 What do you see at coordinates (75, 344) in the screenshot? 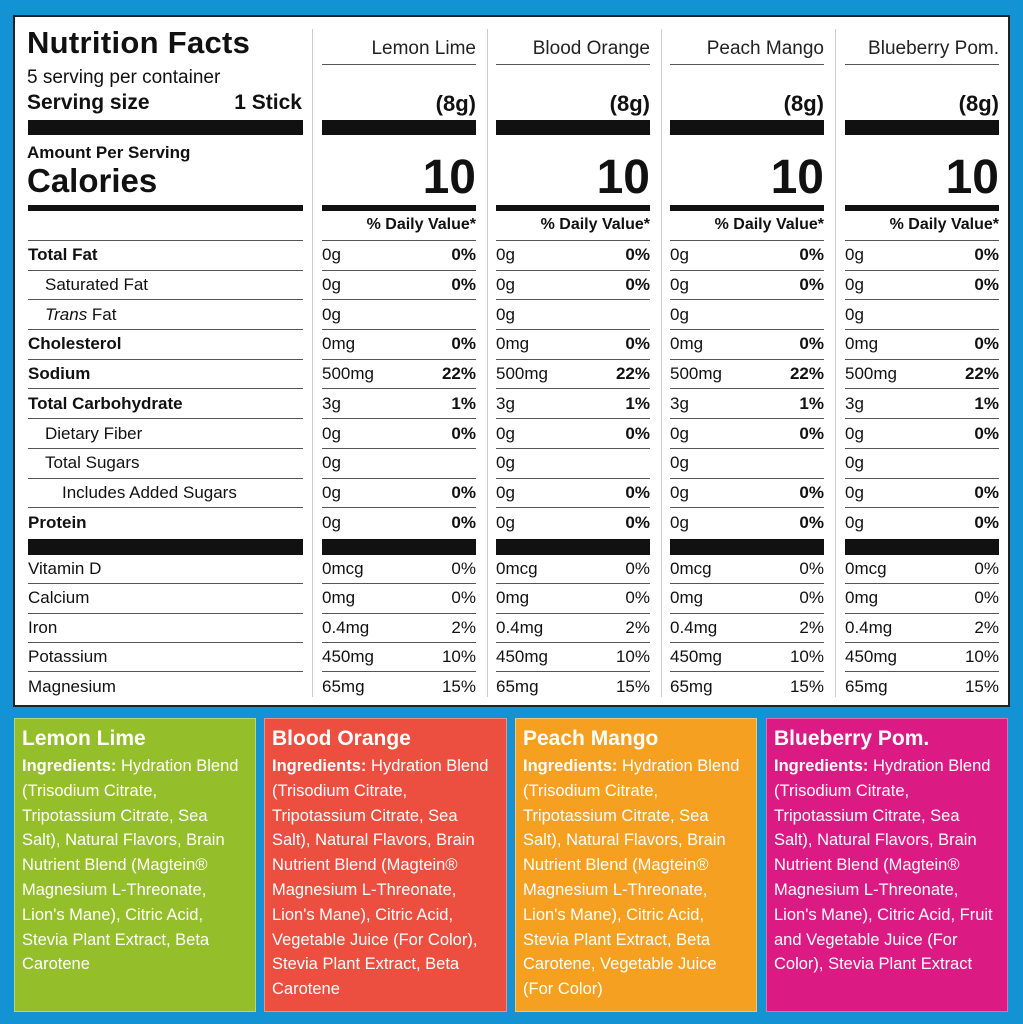
I see `nutrient-label-text: Cholesterol` at bounding box center [75, 344].